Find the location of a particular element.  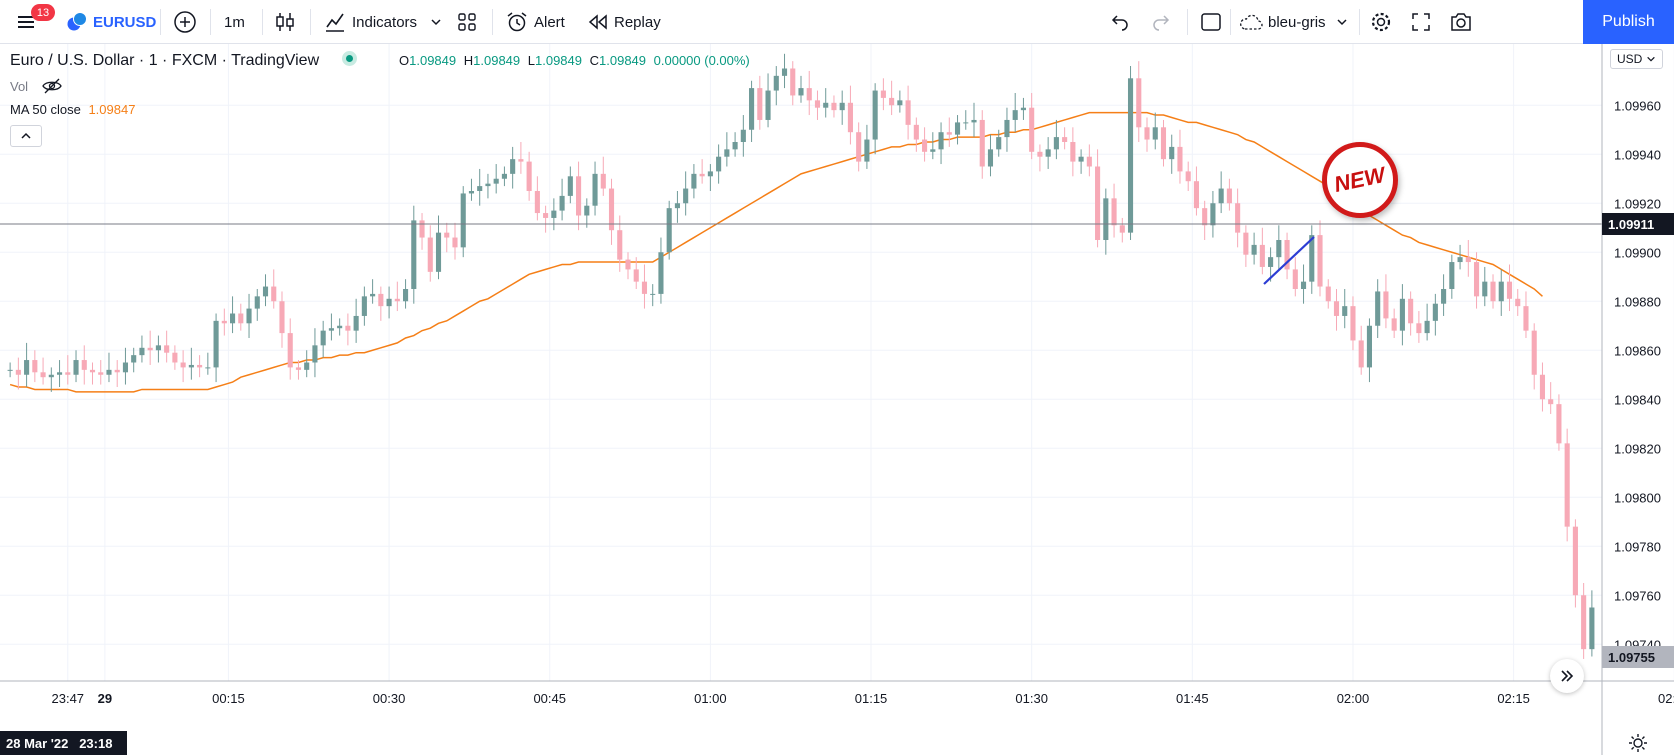

chevron-up-icon is located at coordinates (26, 135).